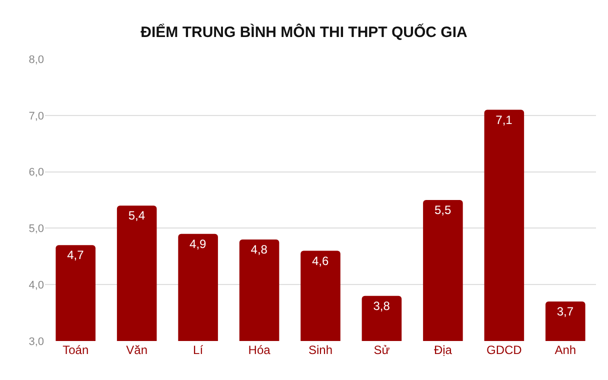 This screenshot has width=608, height=380. I want to click on data-label: 5,4, so click(137, 215).